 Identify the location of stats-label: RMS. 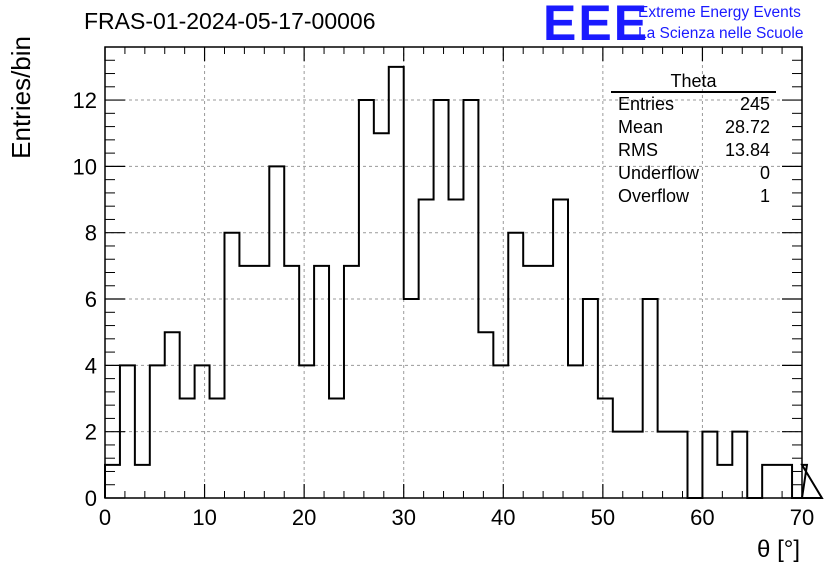
(638, 150).